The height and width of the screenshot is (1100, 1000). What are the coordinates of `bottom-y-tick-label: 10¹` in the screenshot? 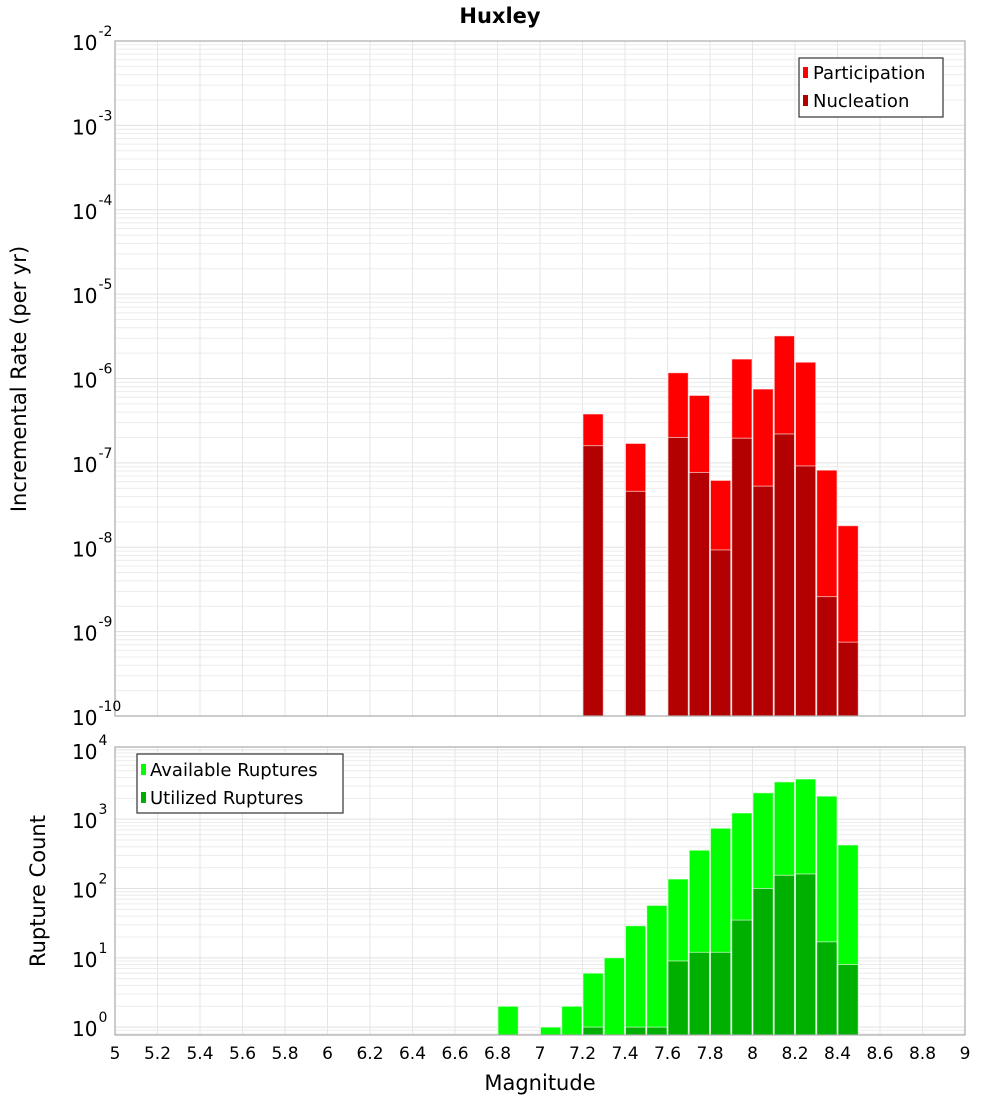 It's located at (89, 956).